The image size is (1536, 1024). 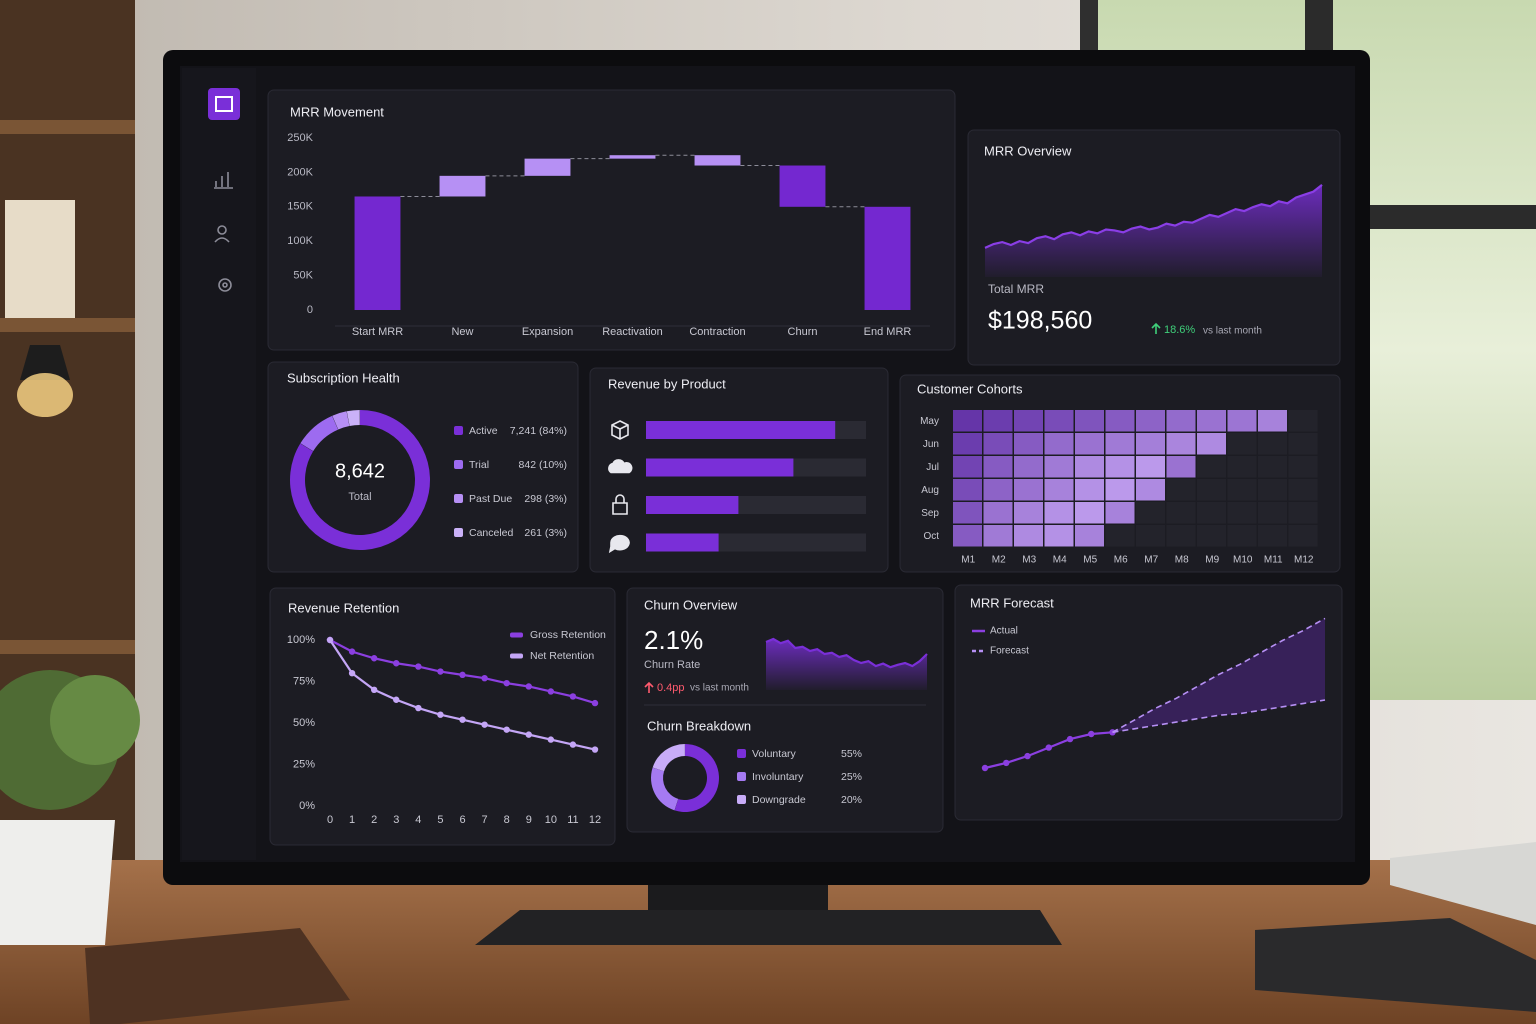 I want to click on nav-icons, so click(x=223, y=232).